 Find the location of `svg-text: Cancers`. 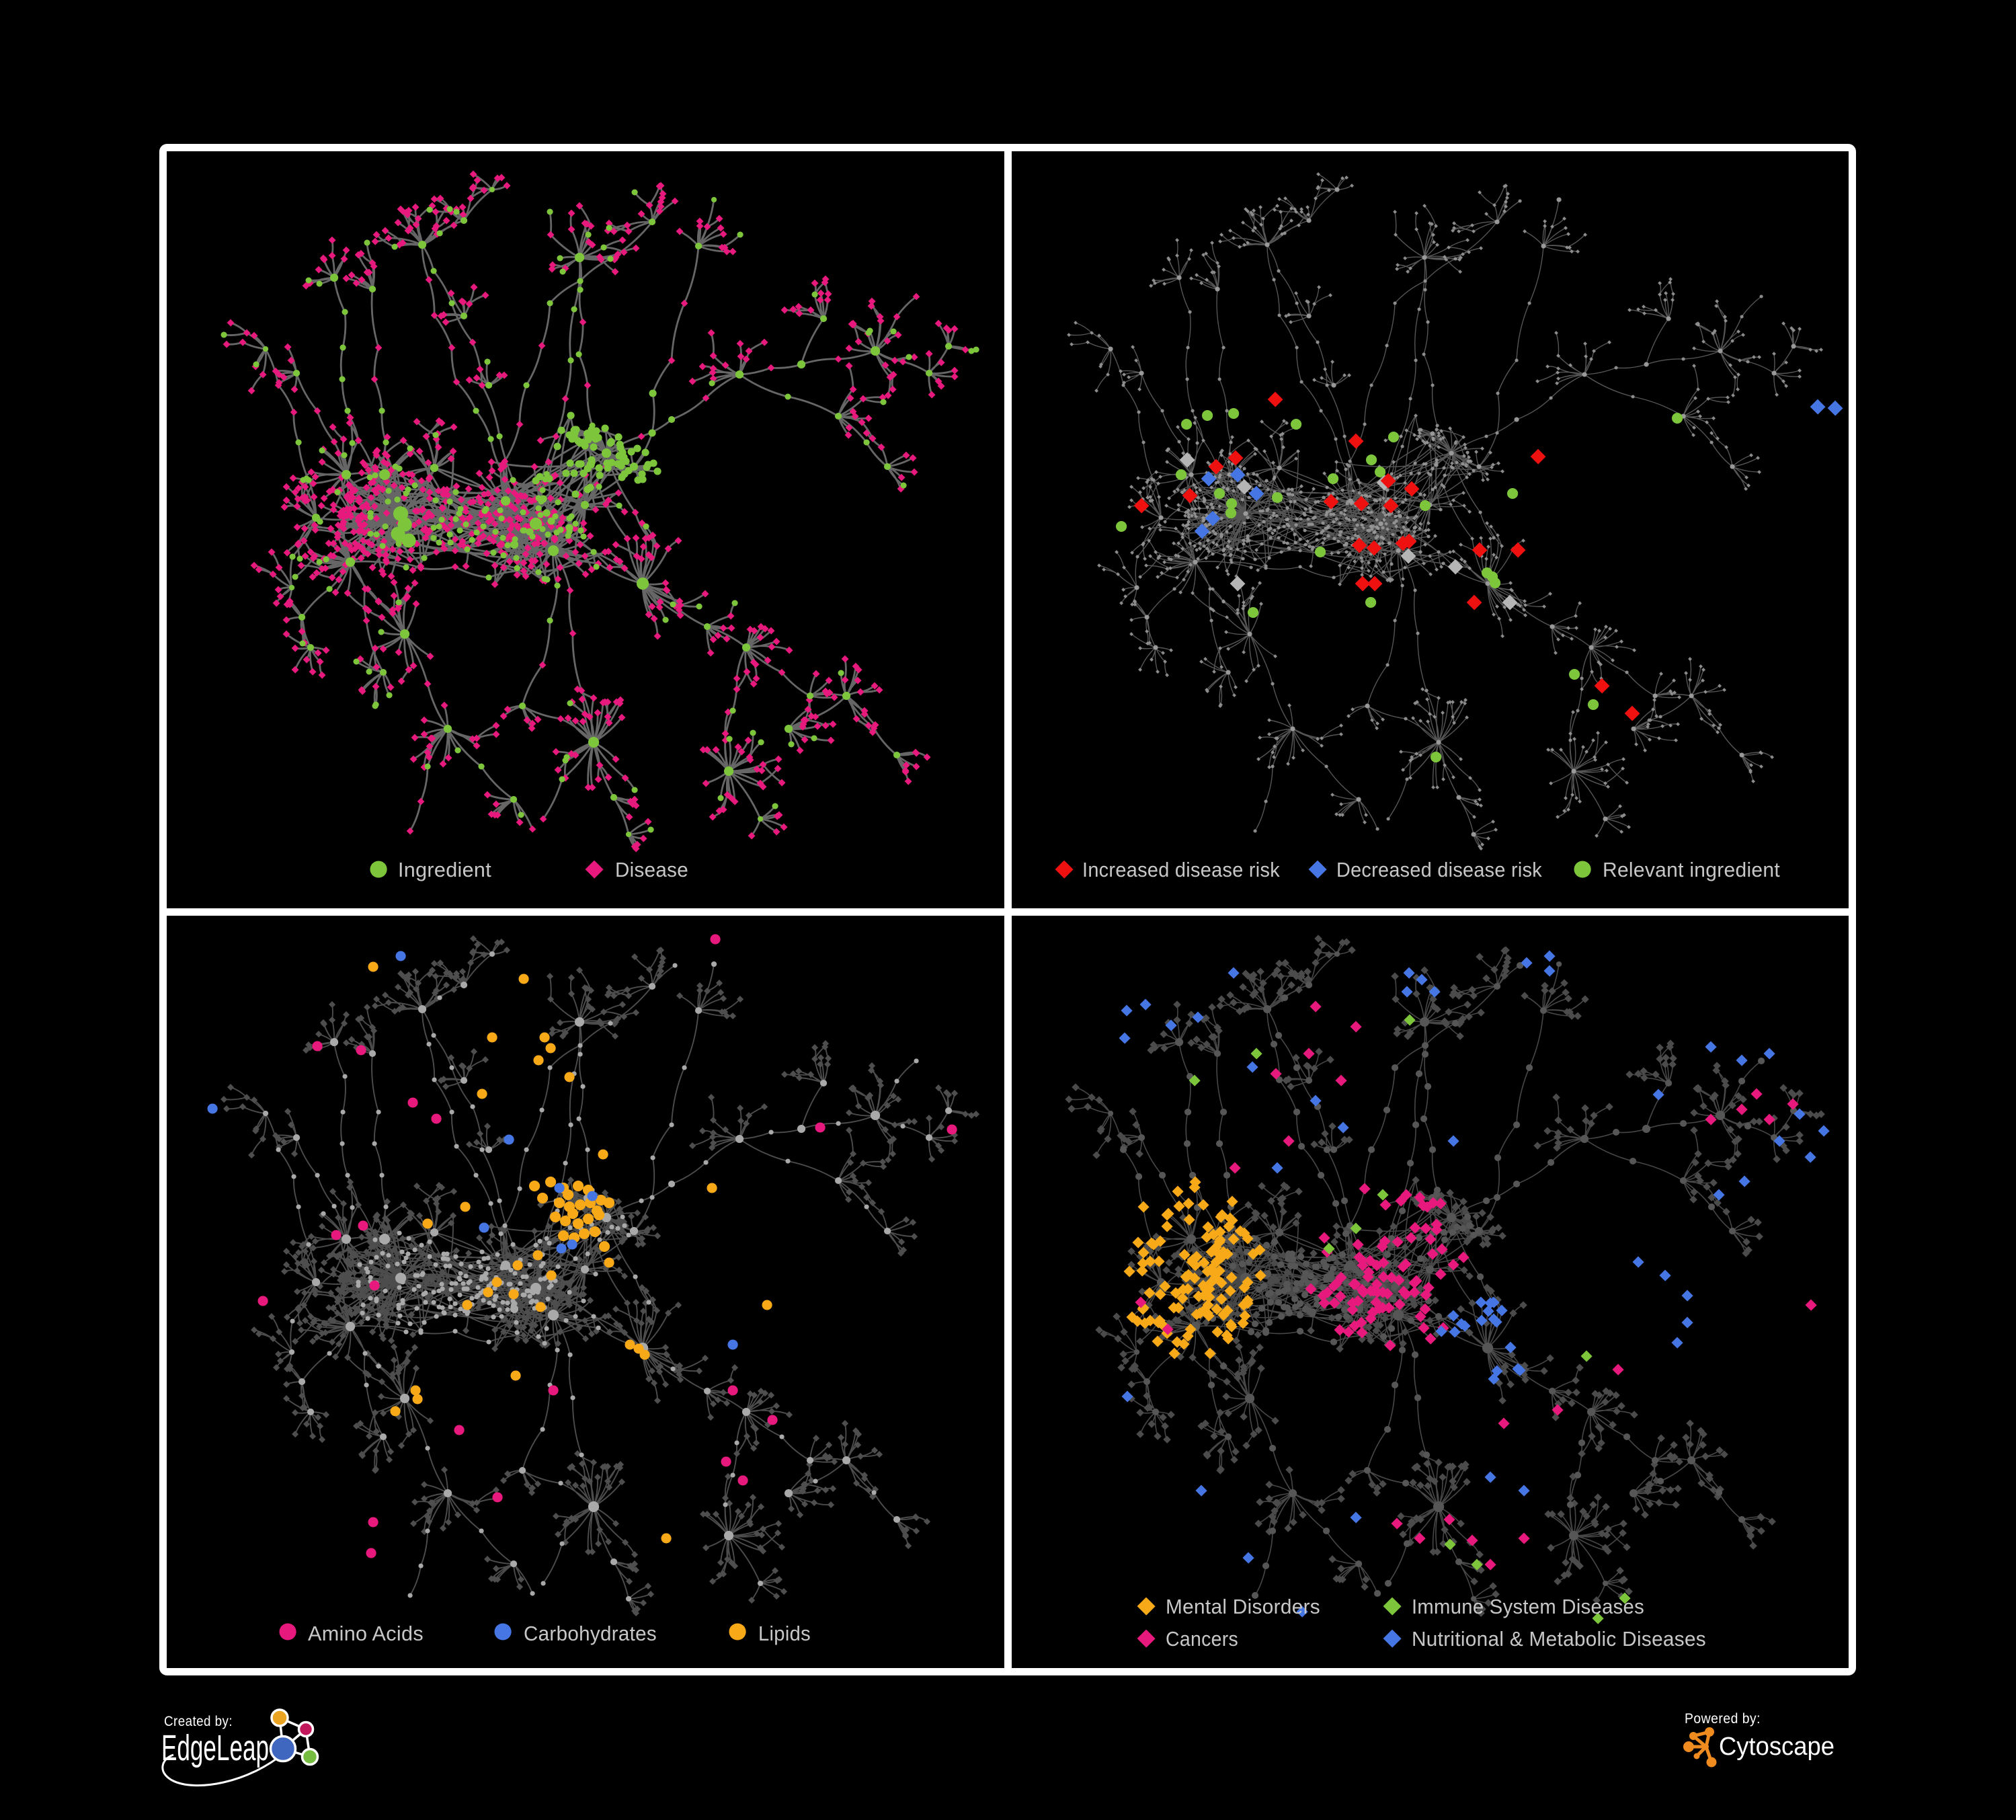

svg-text: Cancers is located at coordinates (1202, 1639).